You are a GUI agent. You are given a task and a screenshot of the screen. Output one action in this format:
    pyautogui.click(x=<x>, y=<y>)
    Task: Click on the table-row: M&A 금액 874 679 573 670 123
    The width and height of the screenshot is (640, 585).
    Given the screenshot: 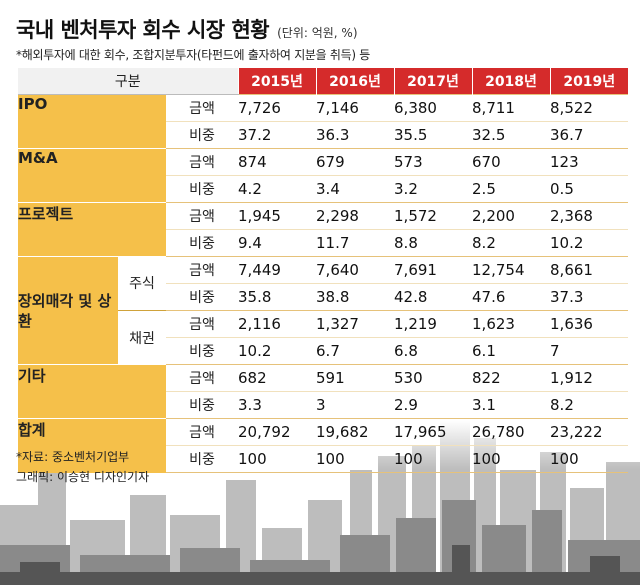 What is the action you would take?
    pyautogui.click(x=323, y=175)
    